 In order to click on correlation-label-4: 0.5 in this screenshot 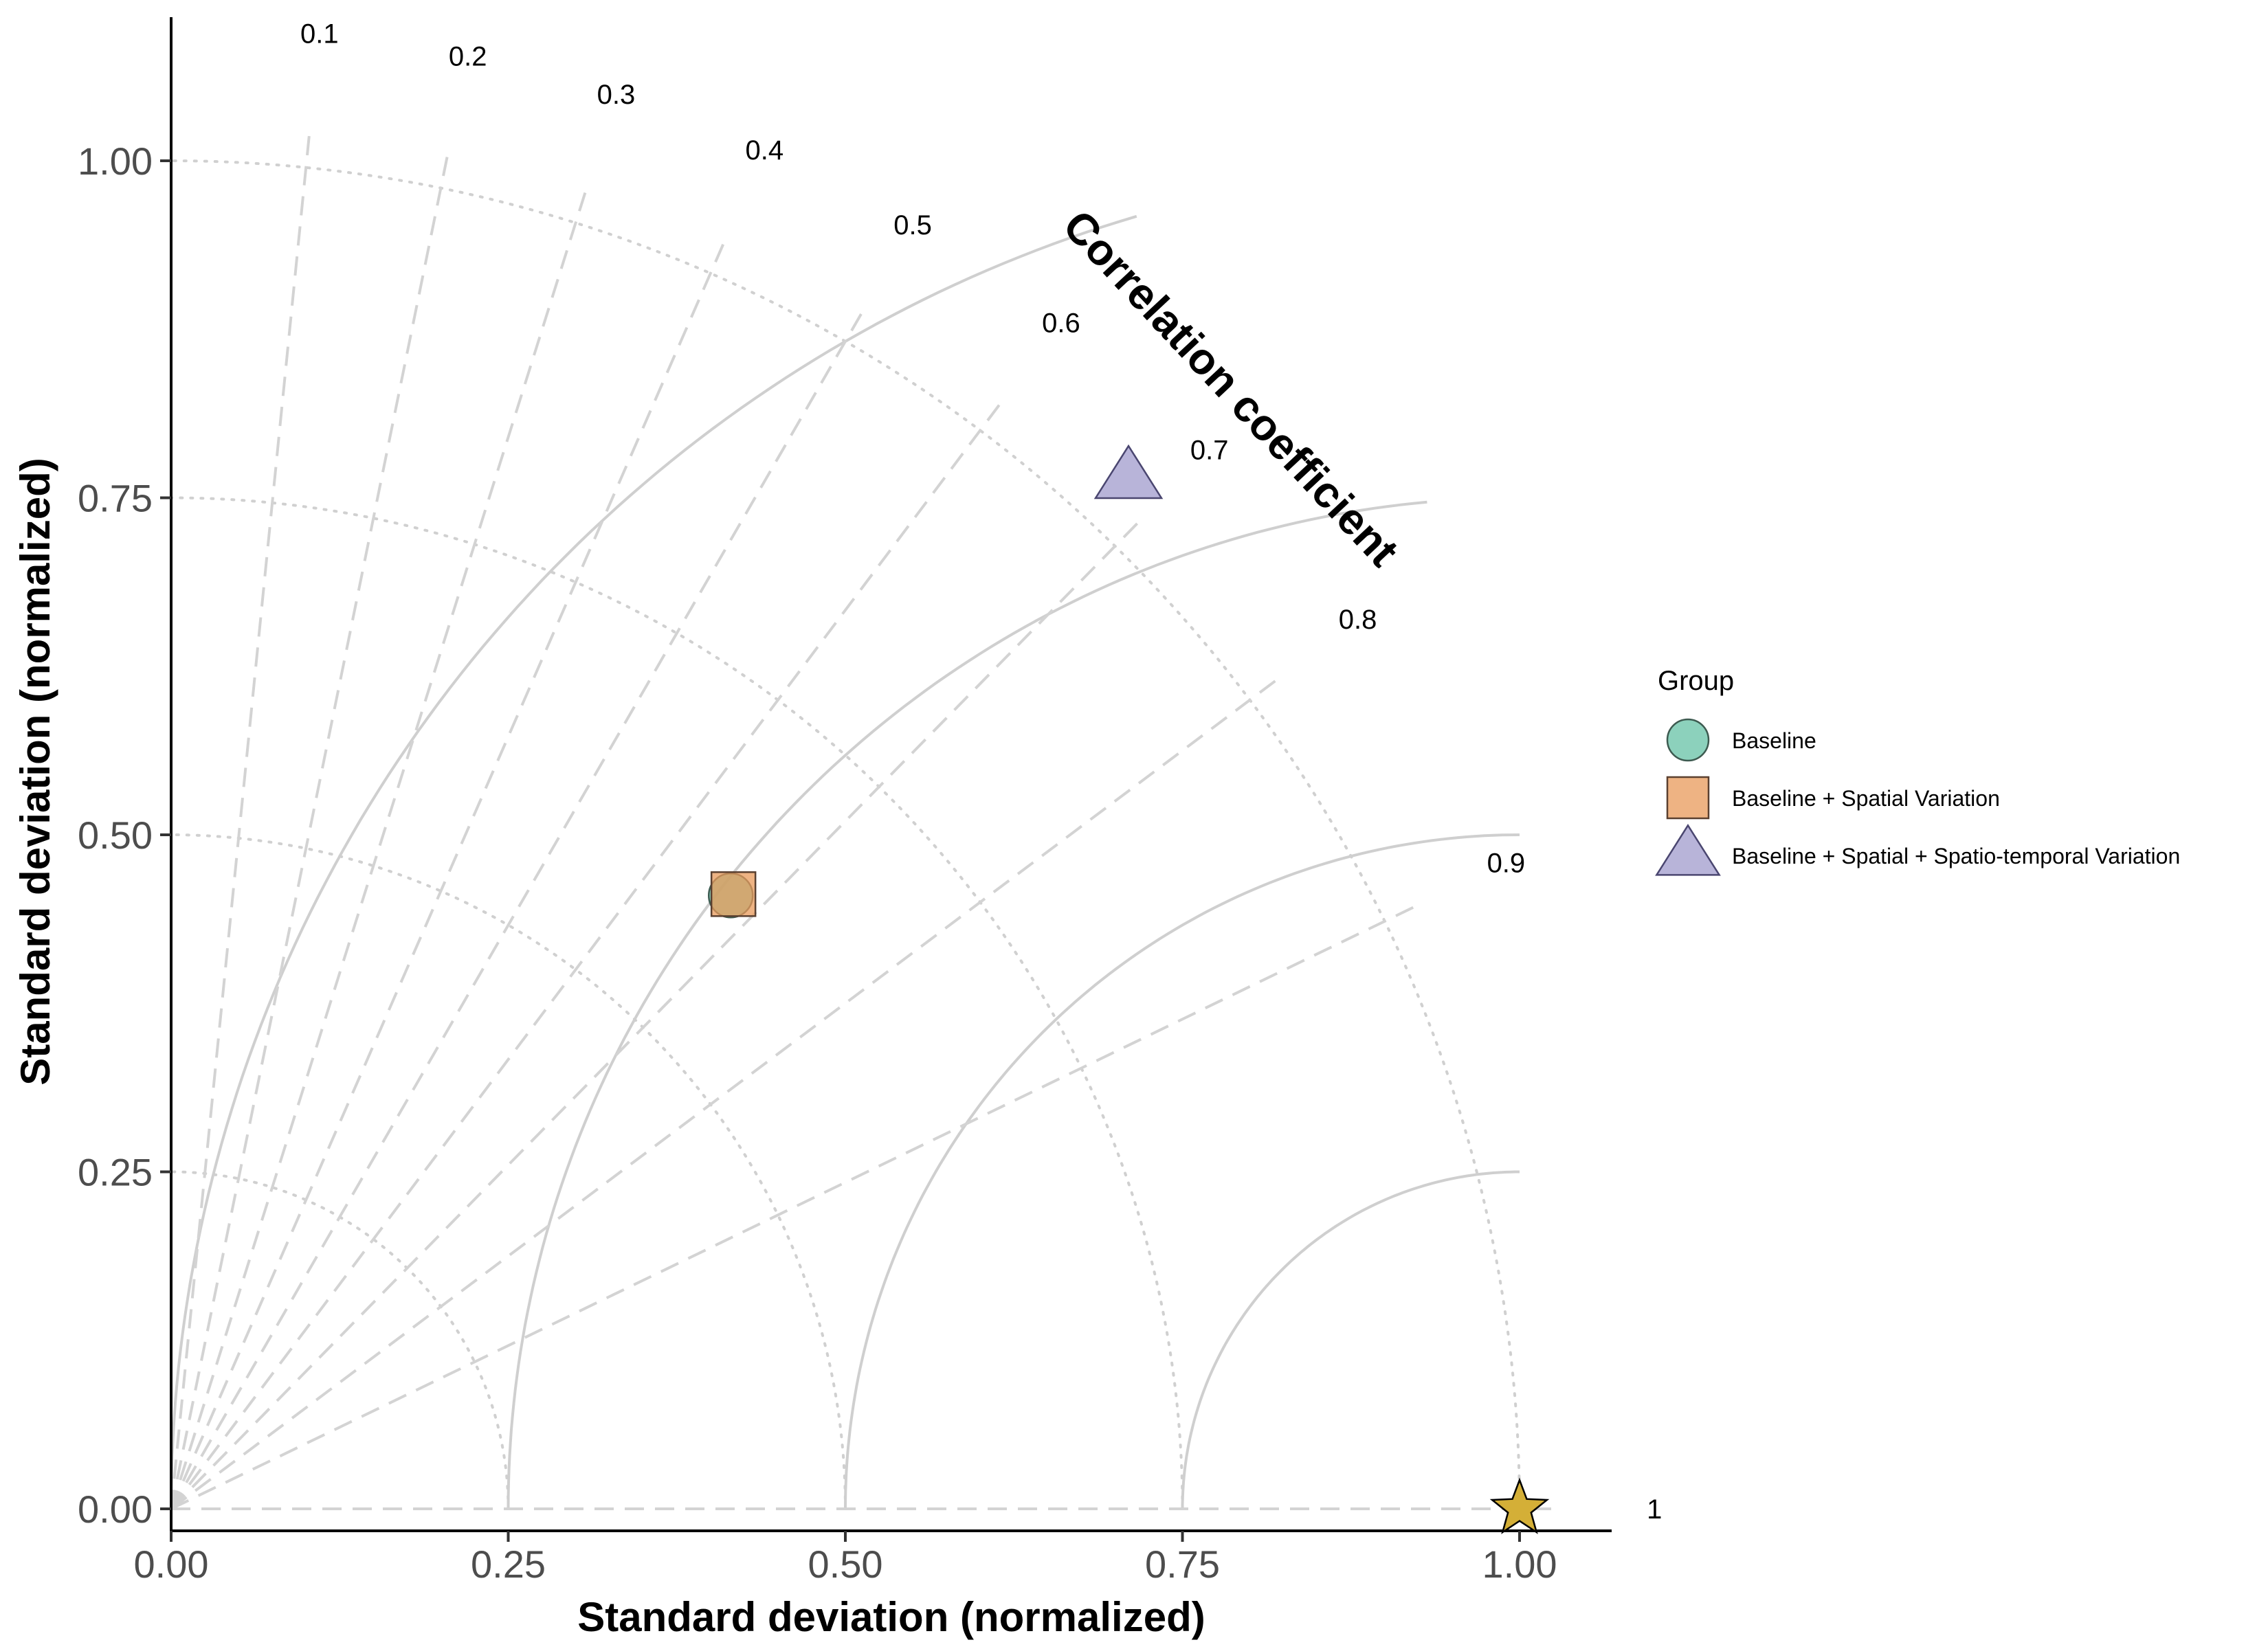, I will do `click(912, 225)`.